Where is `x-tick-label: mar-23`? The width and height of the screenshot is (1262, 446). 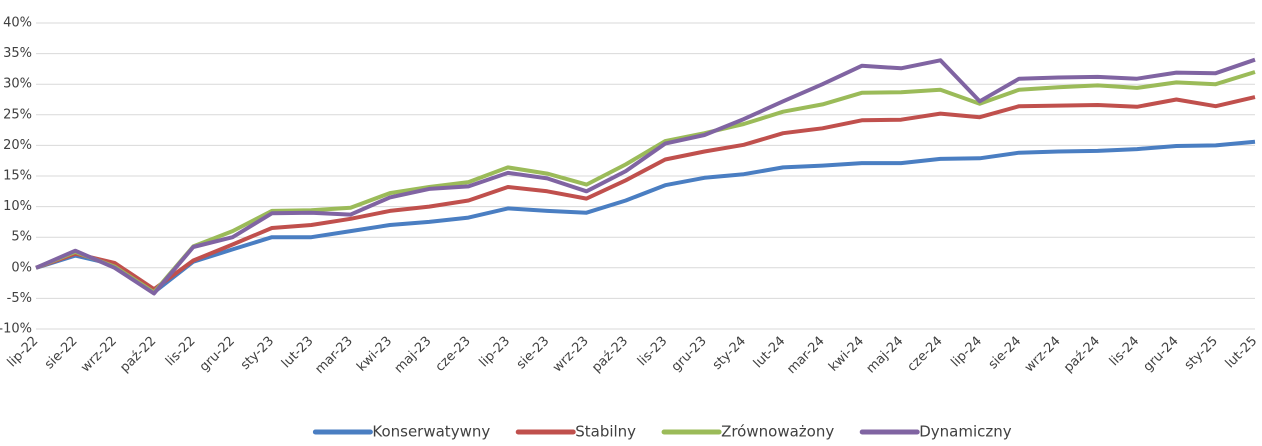 x-tick-label: mar-23 is located at coordinates (333, 355).